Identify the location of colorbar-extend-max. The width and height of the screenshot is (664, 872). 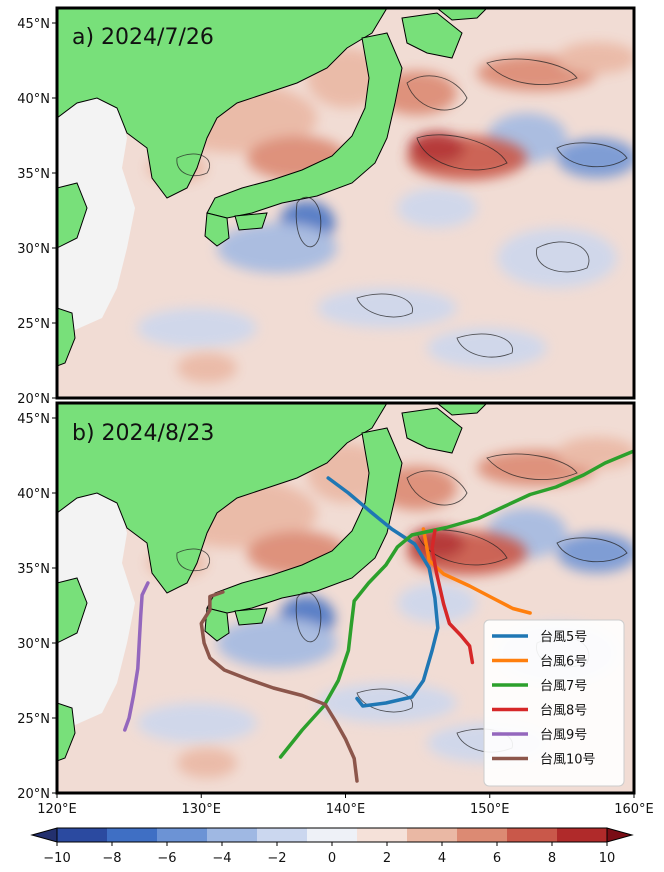
(620, 835).